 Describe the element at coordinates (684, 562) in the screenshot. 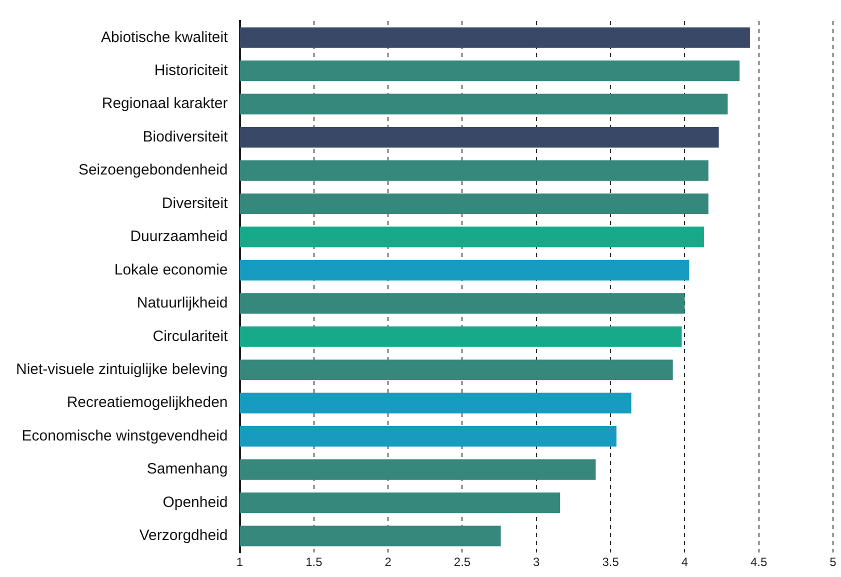

I see `x-tick-label: 4` at that location.